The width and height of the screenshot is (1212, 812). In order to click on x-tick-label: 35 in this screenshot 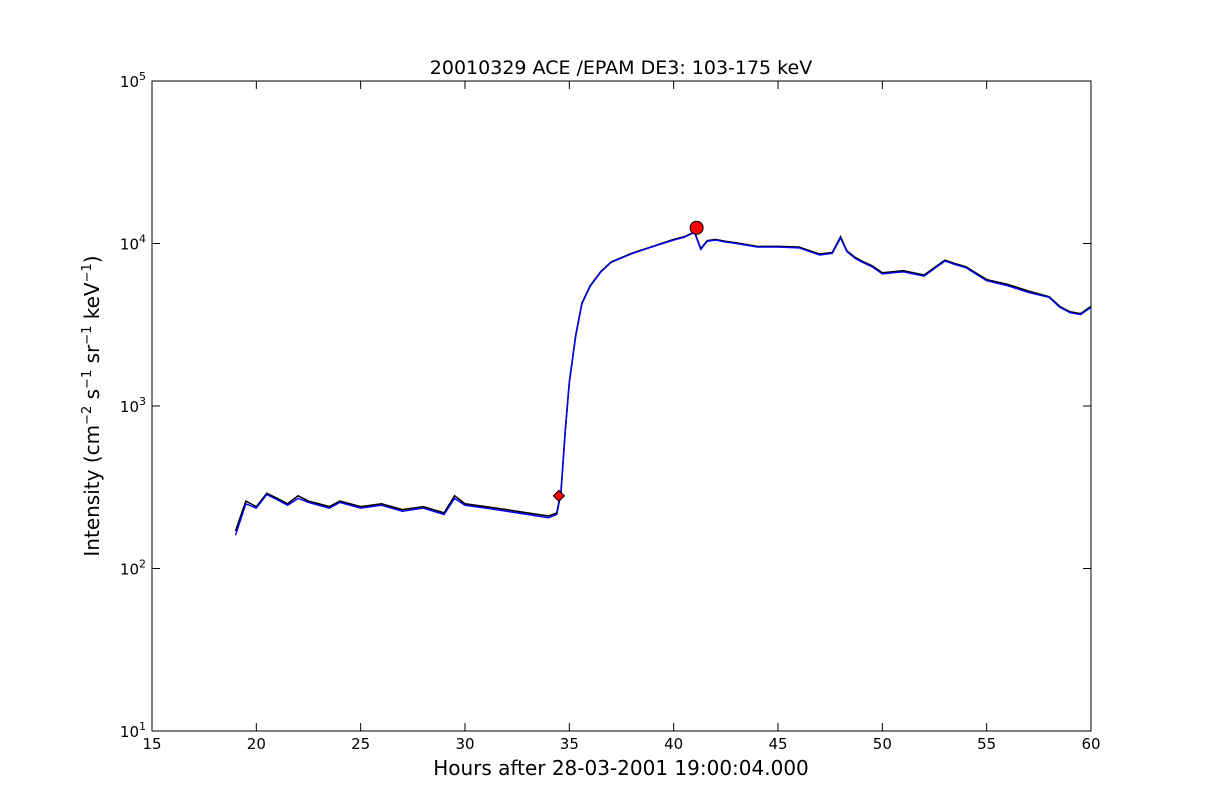, I will do `click(569, 744)`.